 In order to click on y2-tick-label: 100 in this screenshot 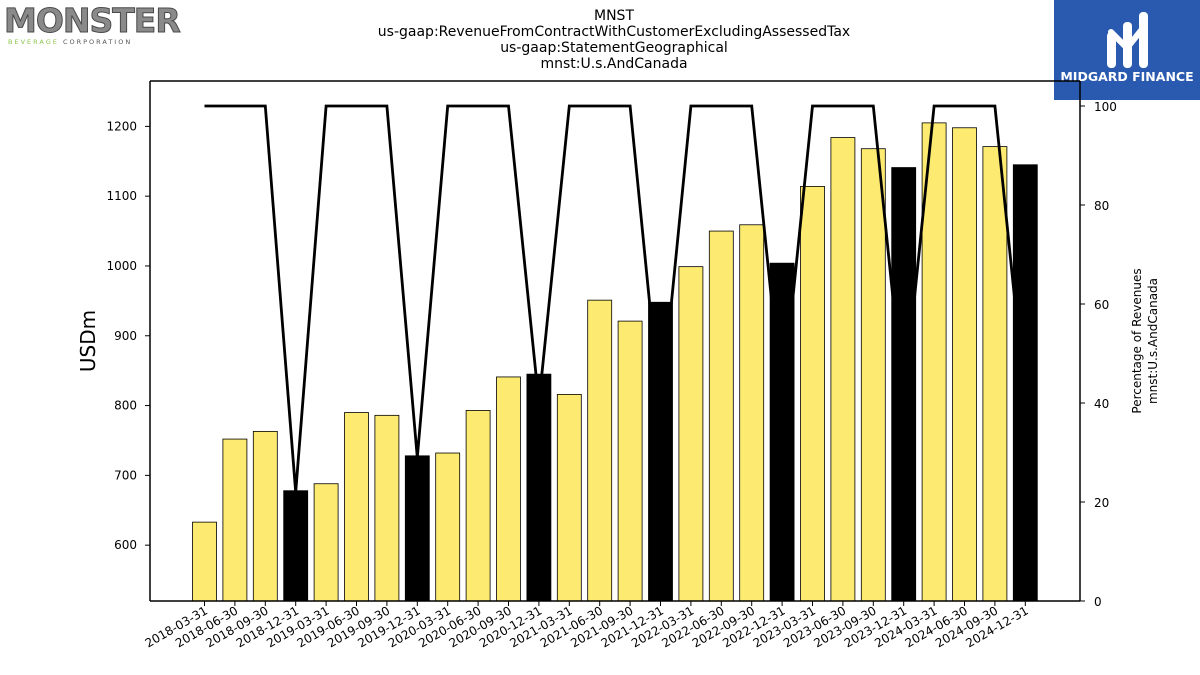, I will do `click(1105, 107)`.